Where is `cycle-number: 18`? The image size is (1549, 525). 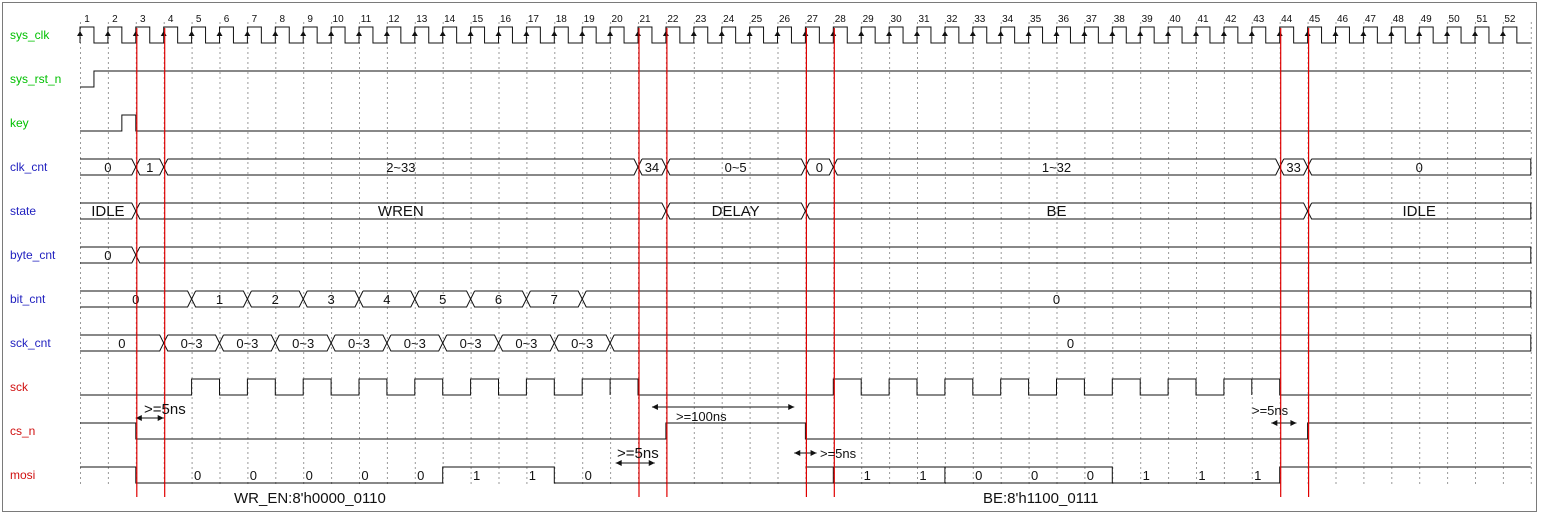
cycle-number: 18 is located at coordinates (562, 19).